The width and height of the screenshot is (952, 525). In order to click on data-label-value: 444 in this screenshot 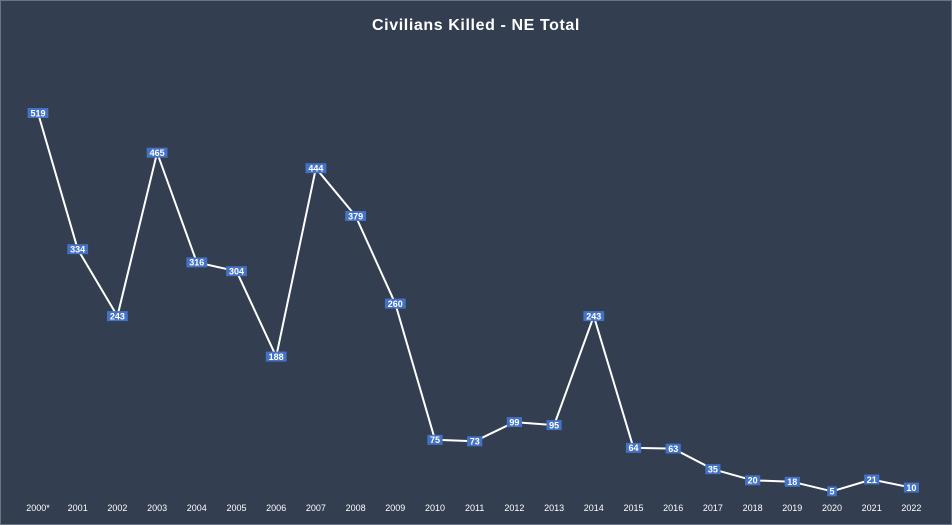, I will do `click(315, 169)`.